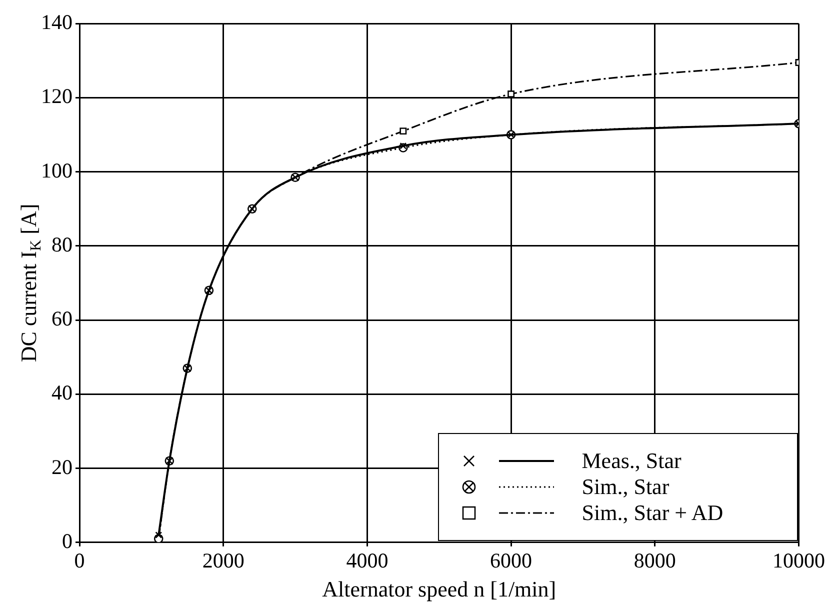 This screenshot has width=836, height=612. I want to click on y-axis-title: DC current IK [A], so click(30, 283).